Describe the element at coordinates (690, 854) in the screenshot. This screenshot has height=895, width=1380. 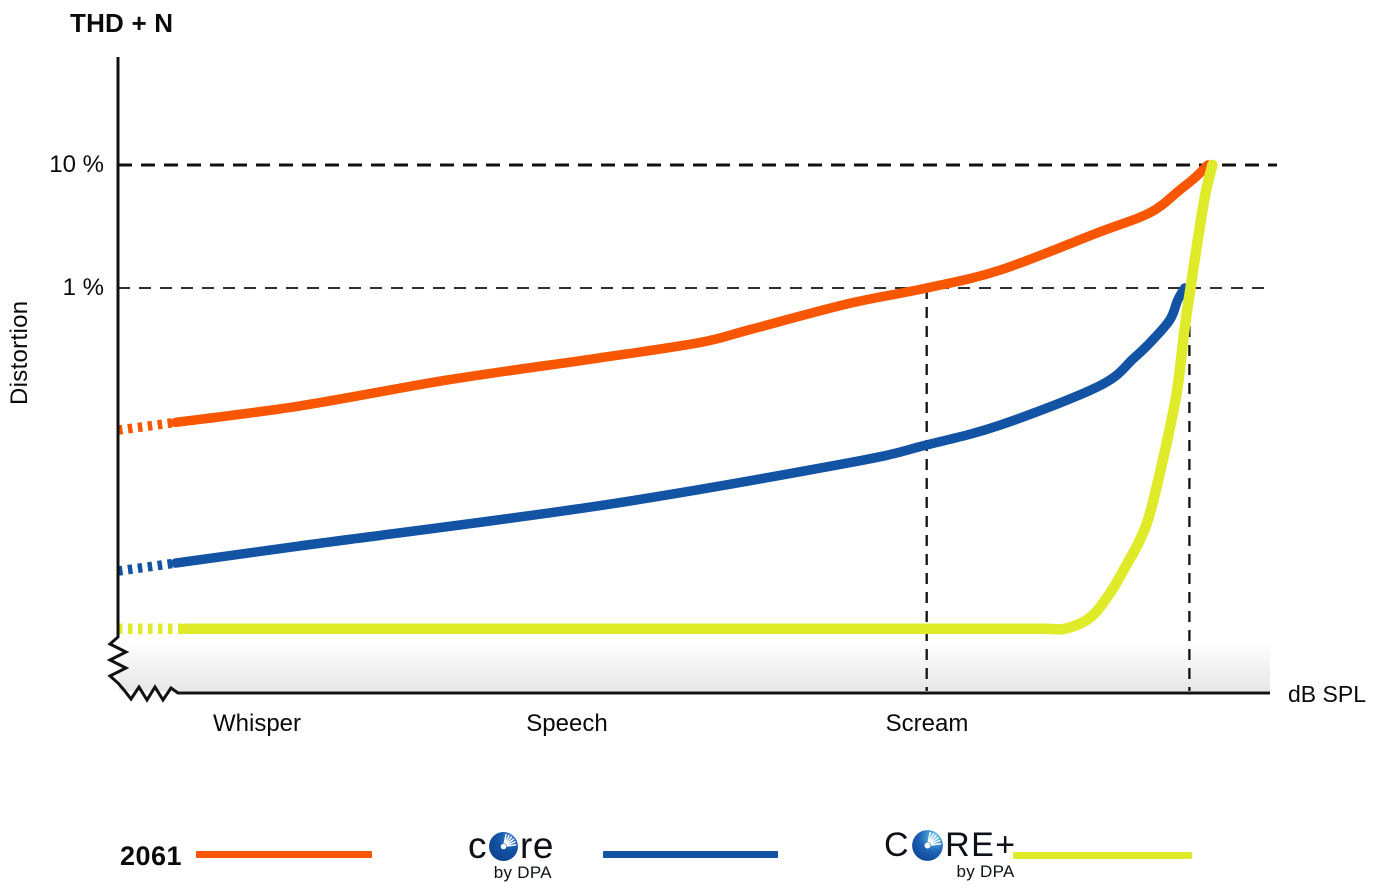
I see `legend-swatch-core` at that location.